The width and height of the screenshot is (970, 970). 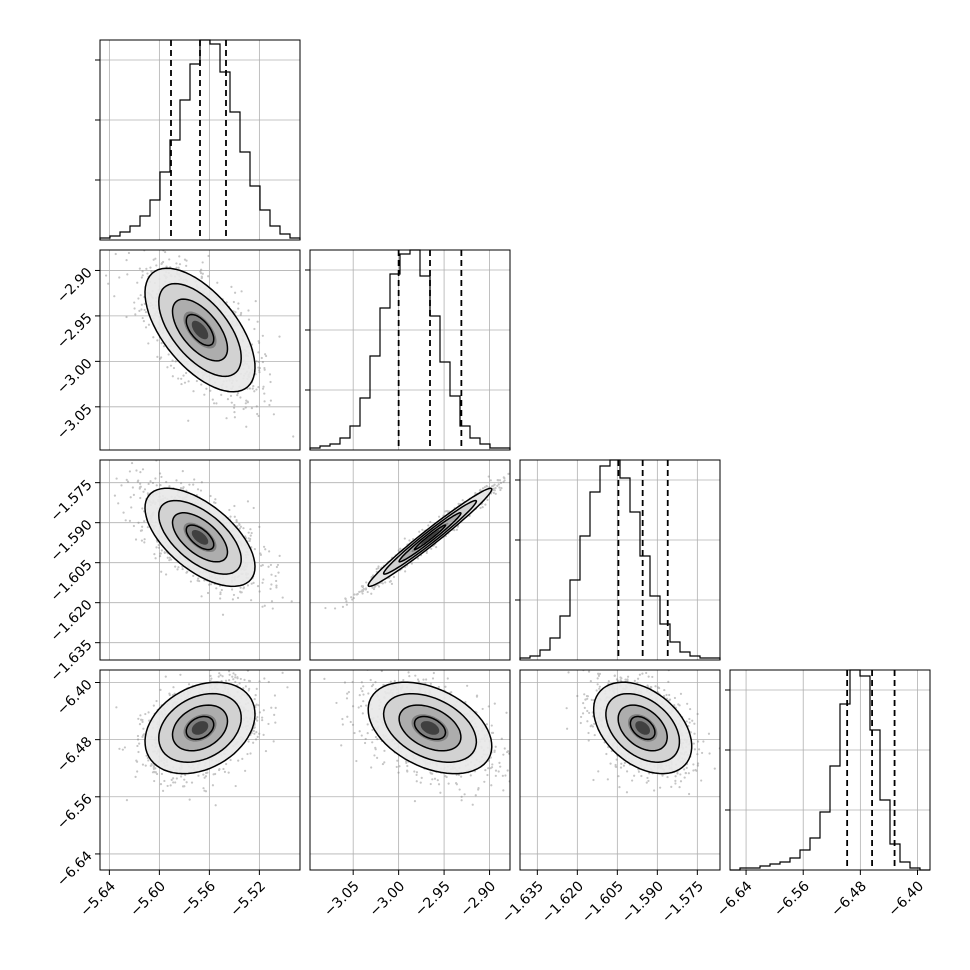 What do you see at coordinates (97, 338) in the screenshot?
I see `tick-marks` at bounding box center [97, 338].